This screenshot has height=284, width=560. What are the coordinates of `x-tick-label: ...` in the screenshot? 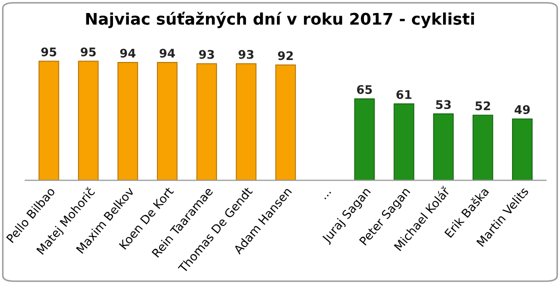 It's located at (328, 196).